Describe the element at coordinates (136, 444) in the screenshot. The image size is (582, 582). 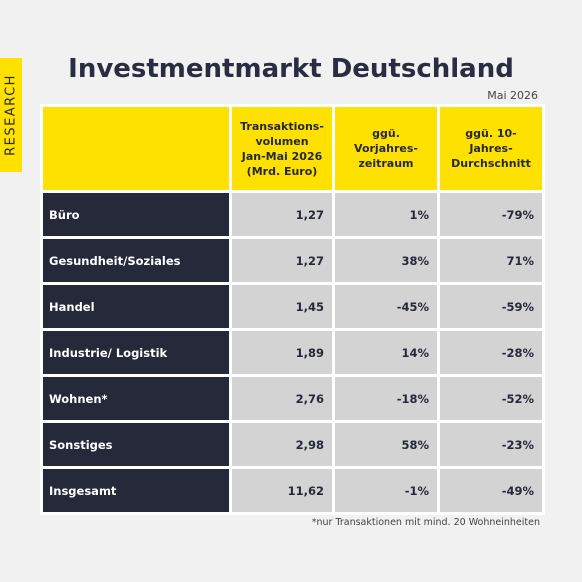
I see `row-label: Sonstiges` at that location.